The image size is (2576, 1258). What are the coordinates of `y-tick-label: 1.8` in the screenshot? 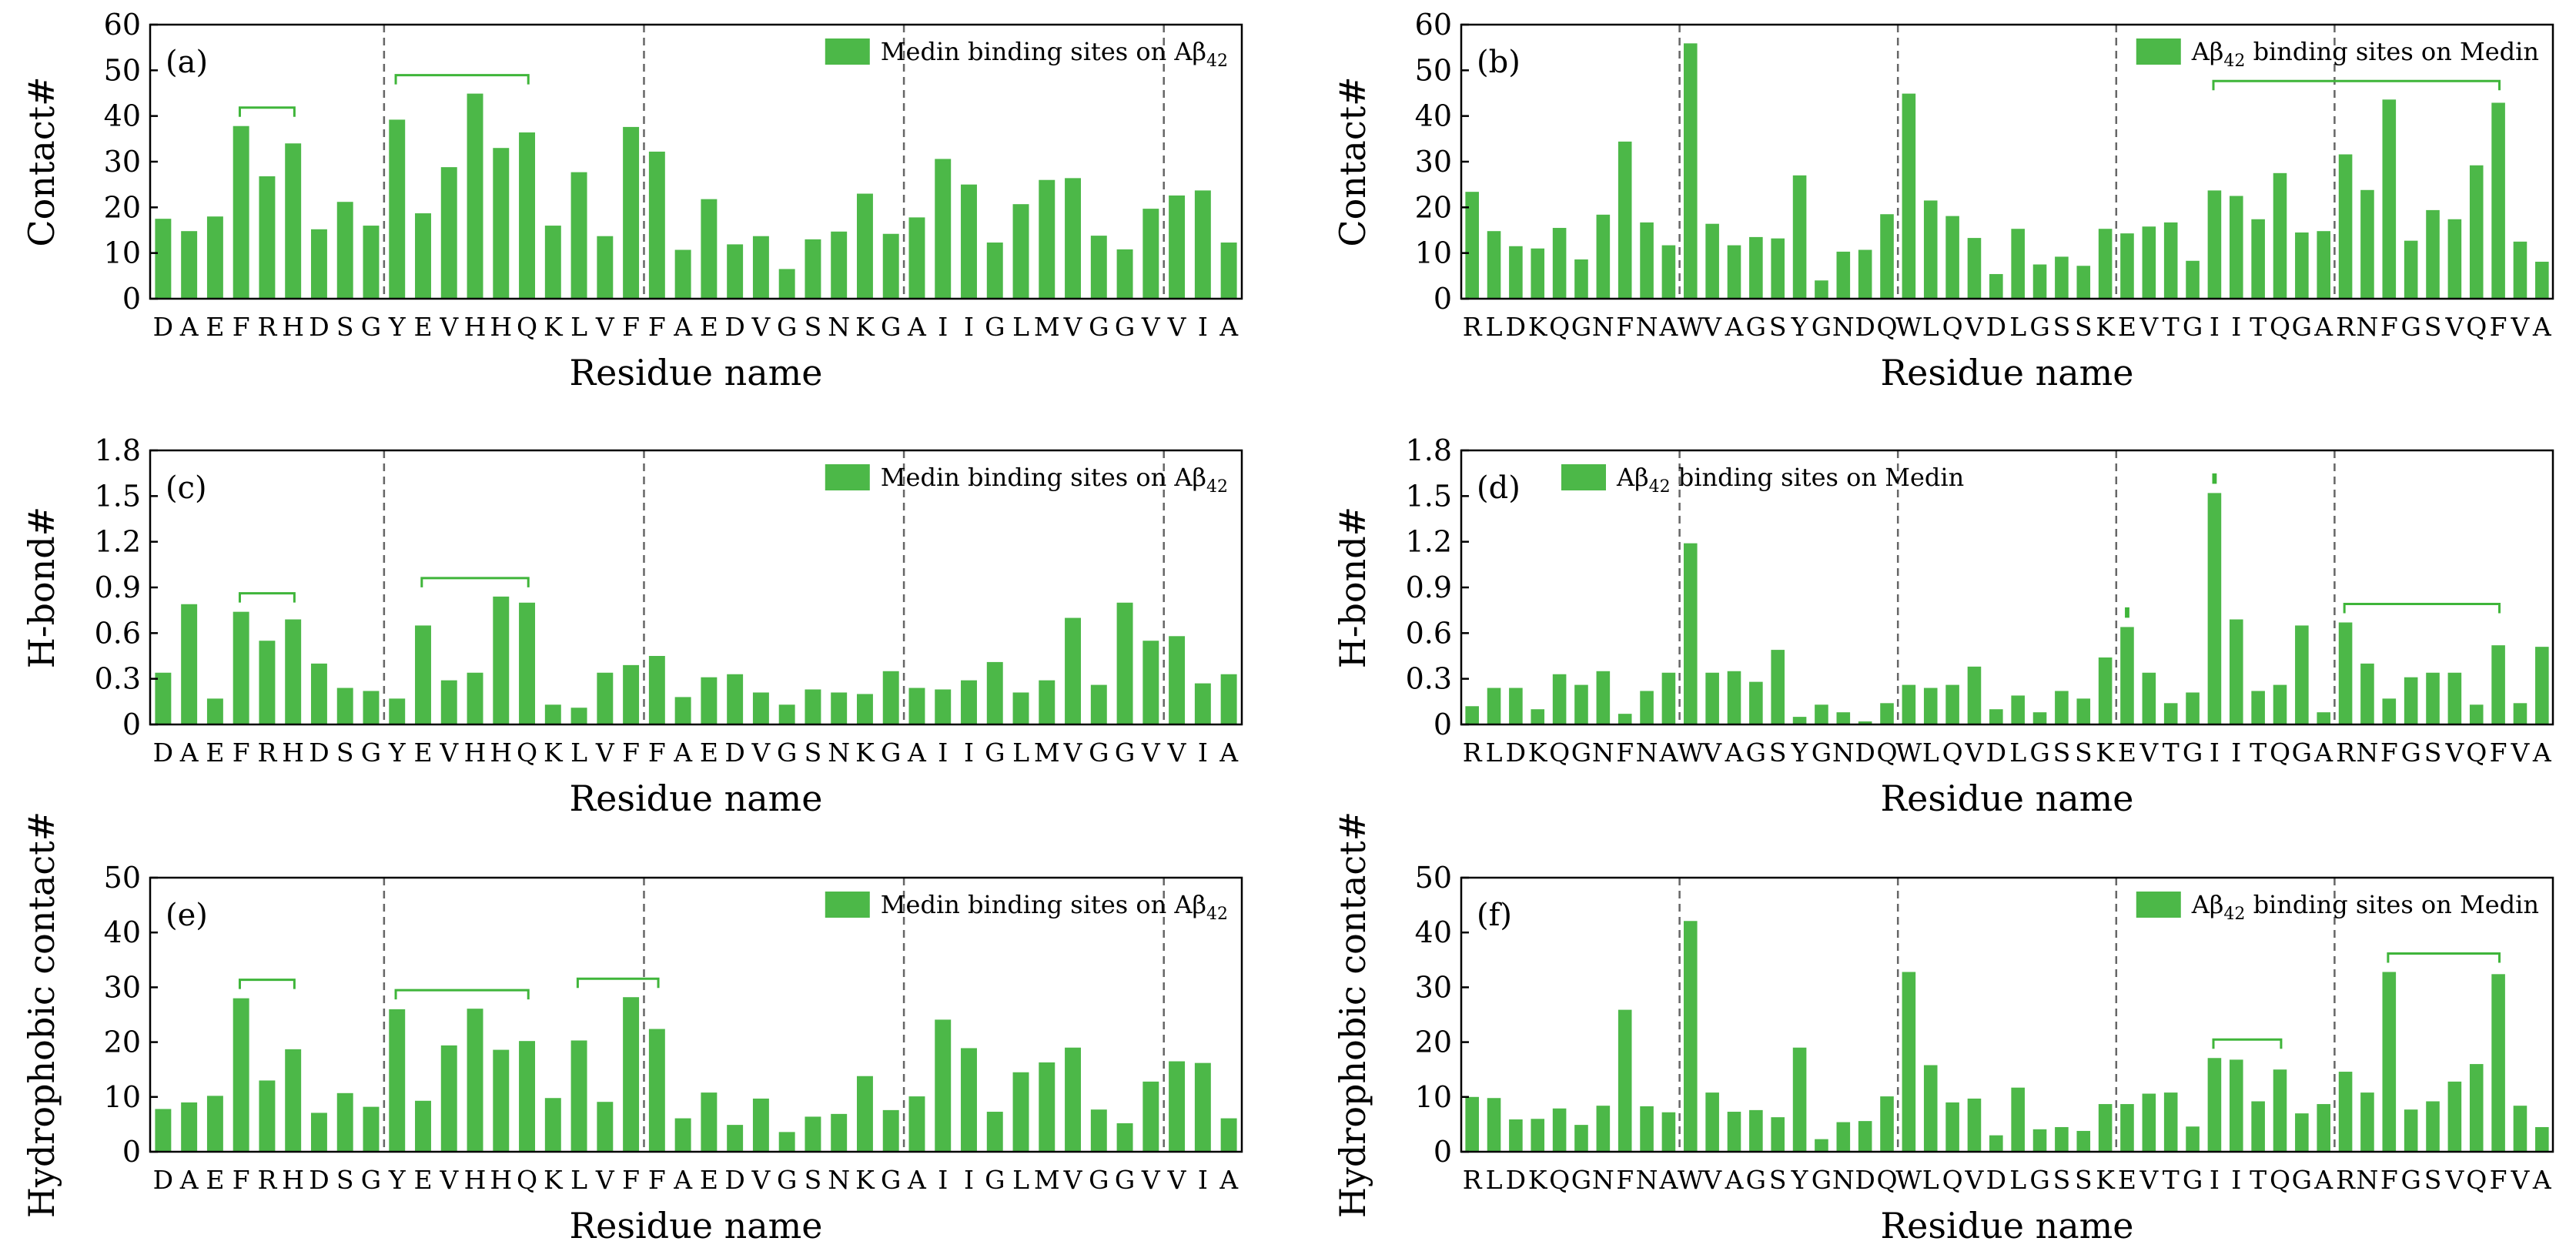 It's located at (118, 450).